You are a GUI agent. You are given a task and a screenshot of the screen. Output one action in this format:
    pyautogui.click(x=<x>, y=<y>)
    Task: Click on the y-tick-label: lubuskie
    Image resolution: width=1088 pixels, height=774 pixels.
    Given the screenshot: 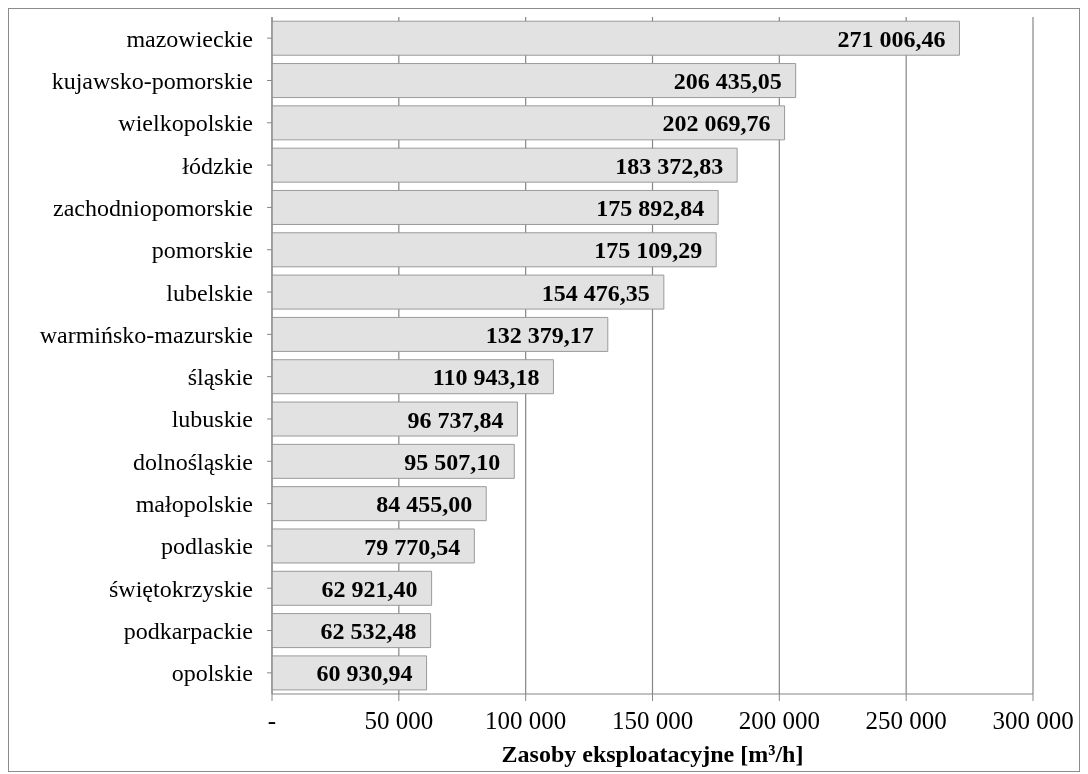 What is the action you would take?
    pyautogui.click(x=212, y=419)
    